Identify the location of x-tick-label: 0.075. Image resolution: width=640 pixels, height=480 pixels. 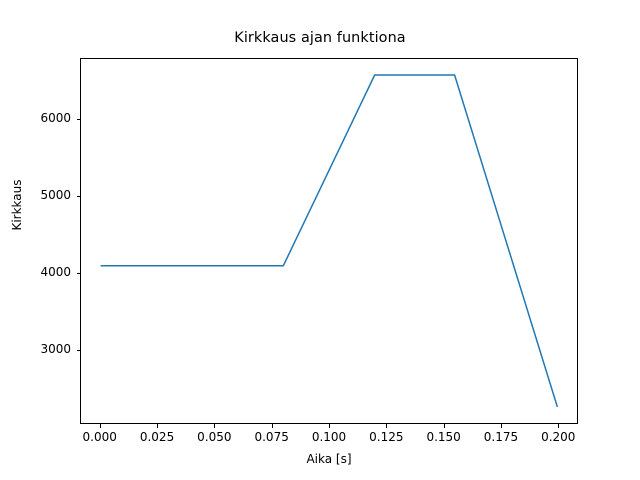
(271, 437).